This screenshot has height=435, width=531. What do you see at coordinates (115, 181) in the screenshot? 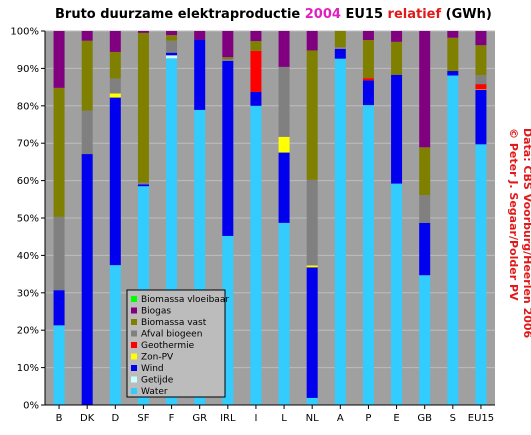
I see `bar-segment-d-wind` at bounding box center [115, 181].